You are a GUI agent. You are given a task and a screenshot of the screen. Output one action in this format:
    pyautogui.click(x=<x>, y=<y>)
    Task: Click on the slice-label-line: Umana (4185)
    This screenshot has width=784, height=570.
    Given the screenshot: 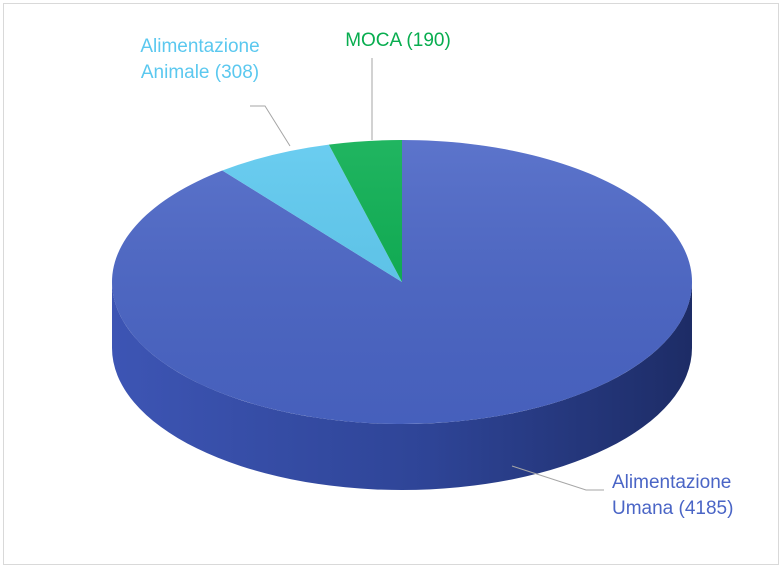 What is the action you would take?
    pyautogui.click(x=672, y=508)
    